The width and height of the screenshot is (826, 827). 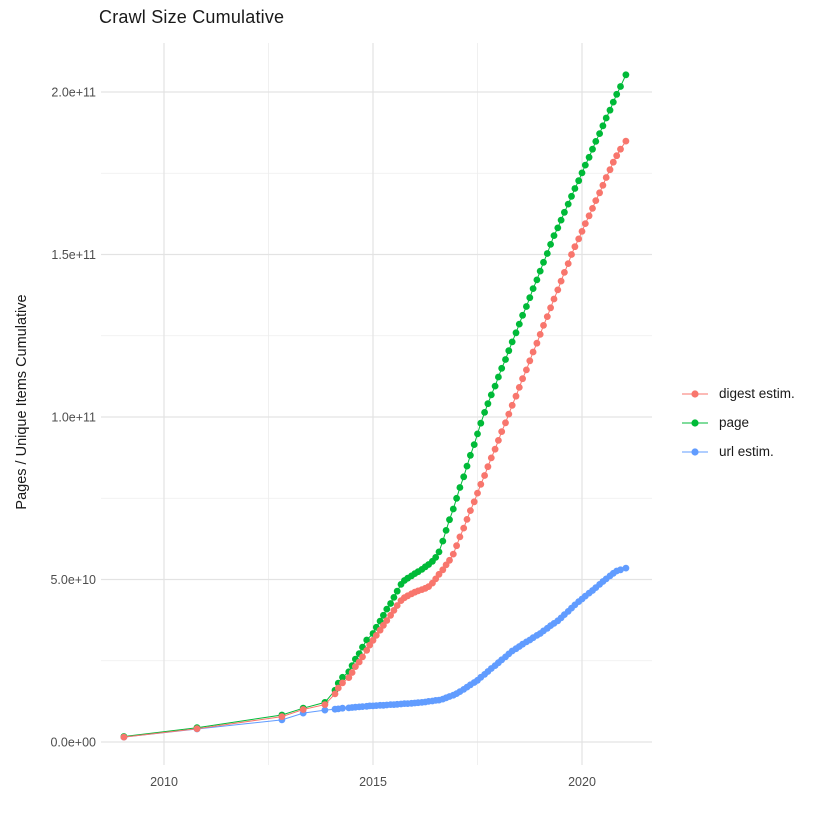 What do you see at coordinates (738, 422) in the screenshot?
I see `legend-item-page: page` at bounding box center [738, 422].